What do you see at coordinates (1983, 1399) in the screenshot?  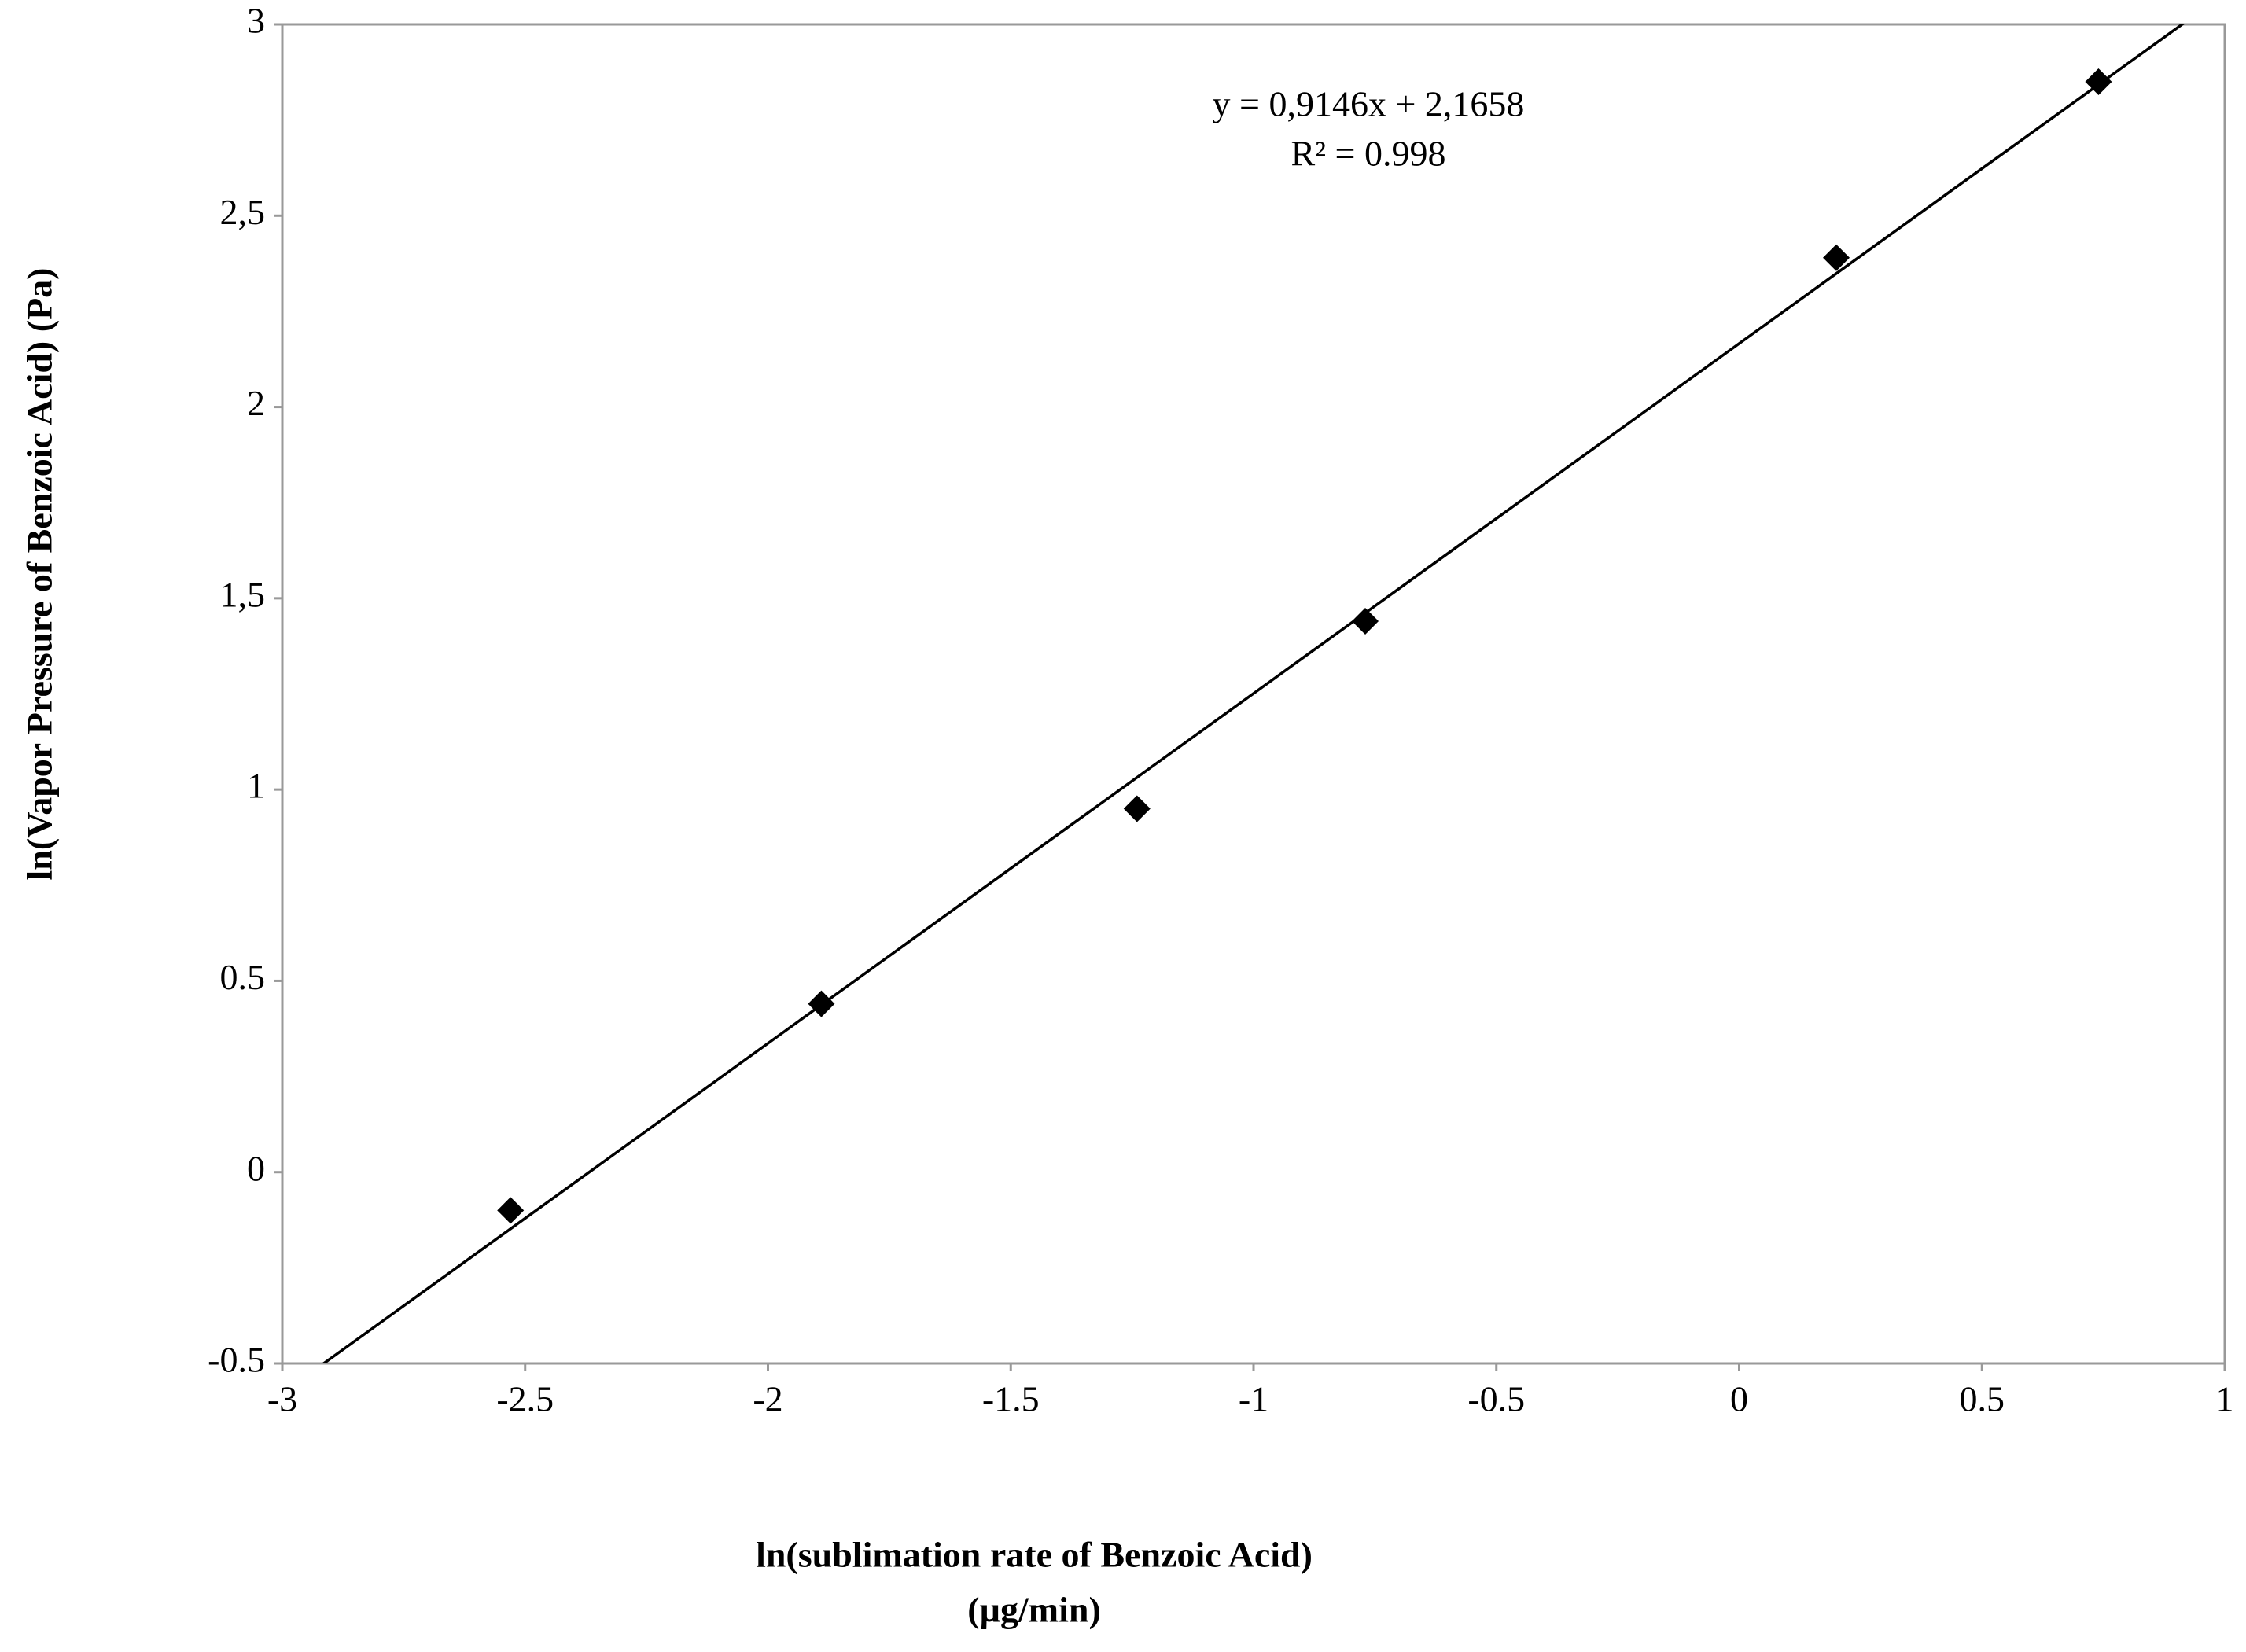 I see `x-tick-label: 0.5` at bounding box center [1983, 1399].